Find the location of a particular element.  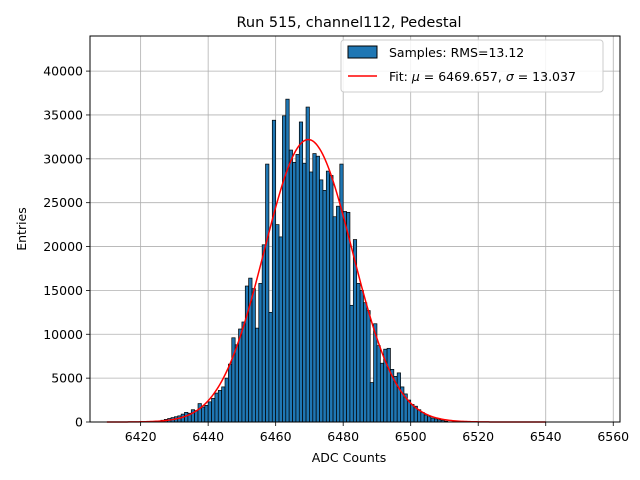

legend-fit-mu-symbol: μ is located at coordinates (415, 76).